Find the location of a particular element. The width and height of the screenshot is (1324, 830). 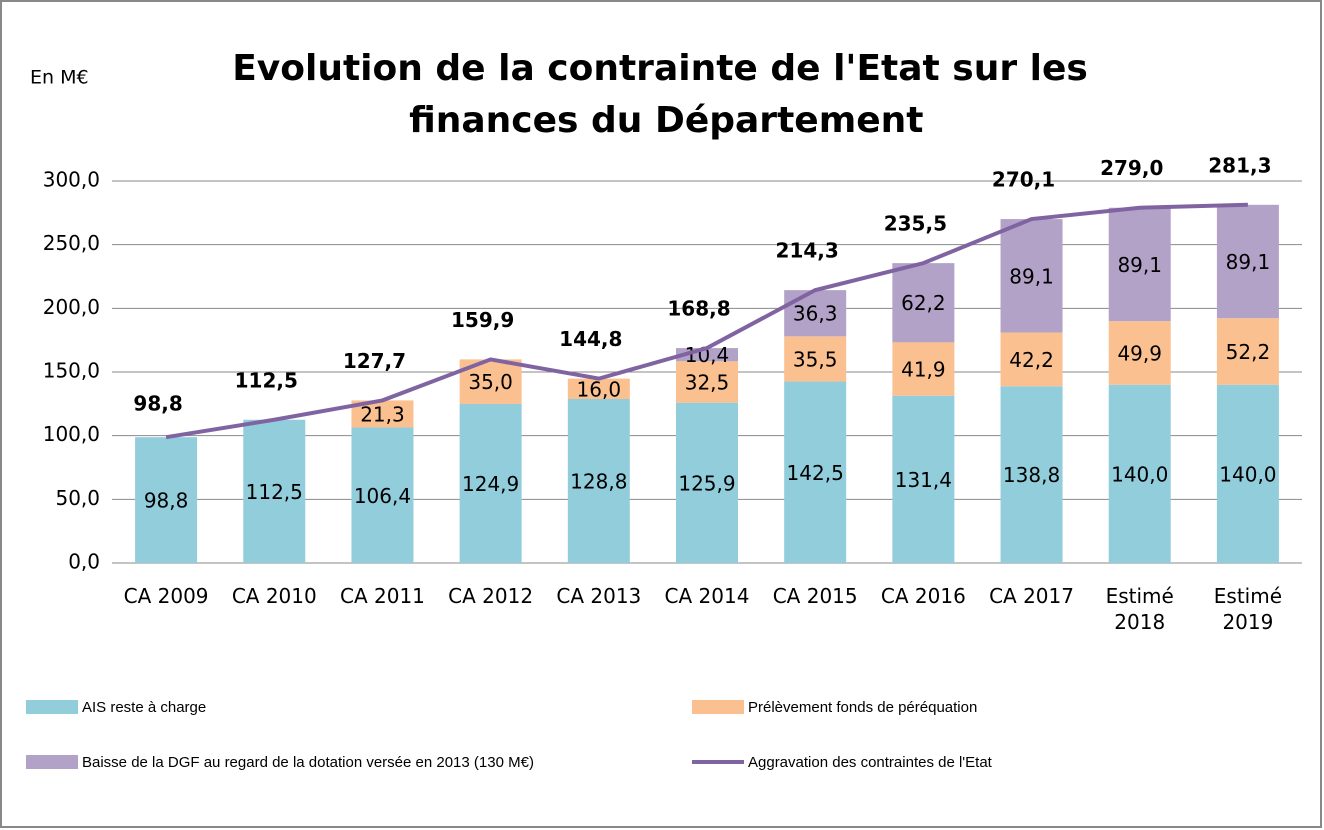

line-label: 159,9 is located at coordinates (482, 320).